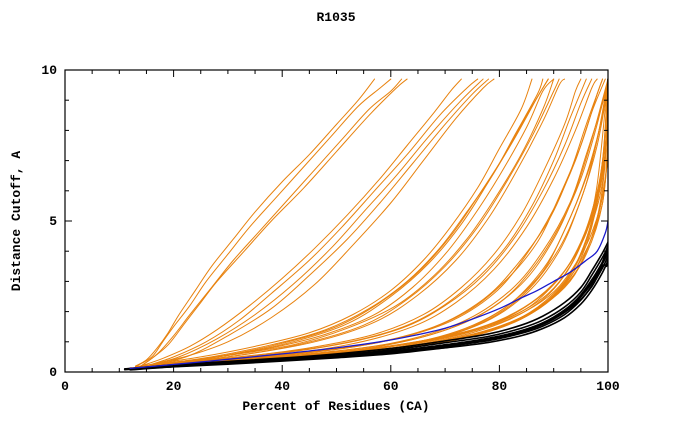 Image resolution: width=680 pixels, height=445 pixels. I want to click on y-tick-label: 0, so click(53, 372).